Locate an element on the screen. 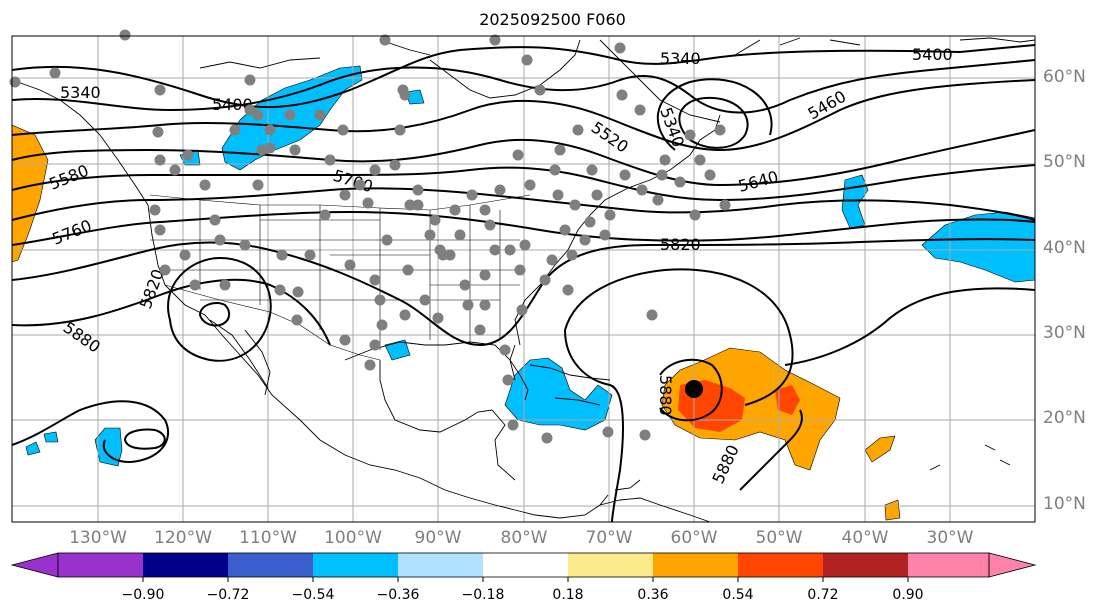 This screenshot has height=615, width=1105. colorbar-tick-label: −0.54 is located at coordinates (313, 595).